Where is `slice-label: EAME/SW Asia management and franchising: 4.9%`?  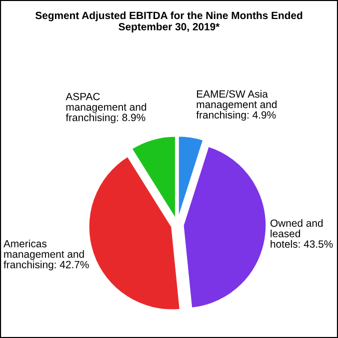
slice-label: EAME/SW Asia management and franchising: 4.9% is located at coordinates (236, 105).